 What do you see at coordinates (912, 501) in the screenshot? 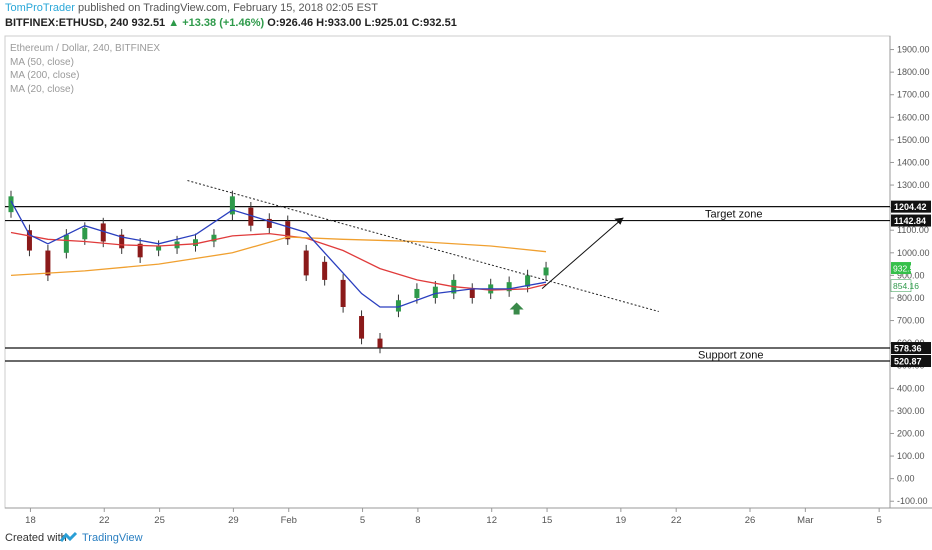
I see `y-tick-label: -100.00` at bounding box center [912, 501].